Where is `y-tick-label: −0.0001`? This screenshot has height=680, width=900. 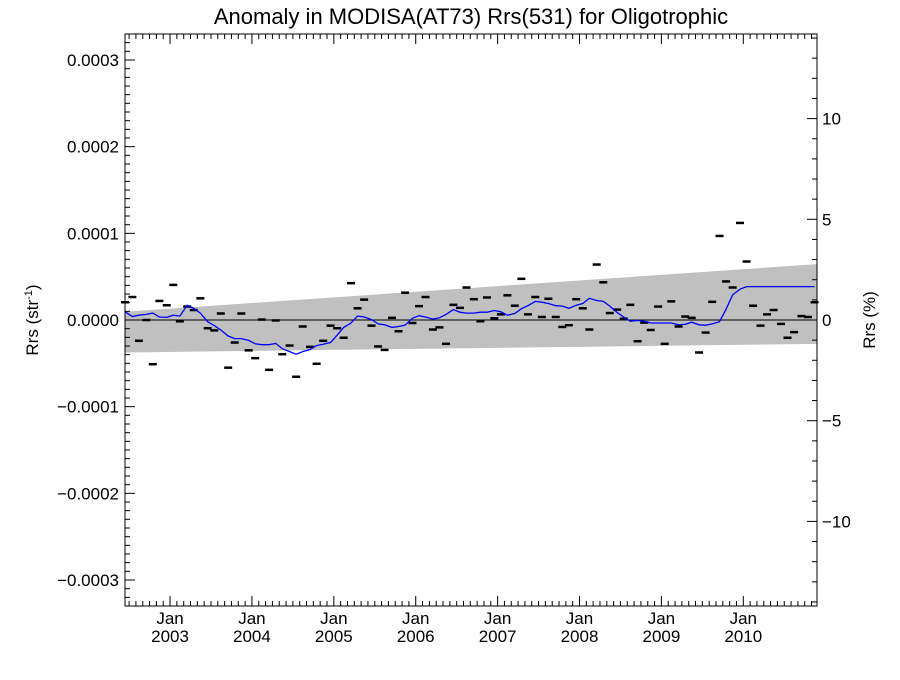
y-tick-label: −0.0001 is located at coordinates (88, 407).